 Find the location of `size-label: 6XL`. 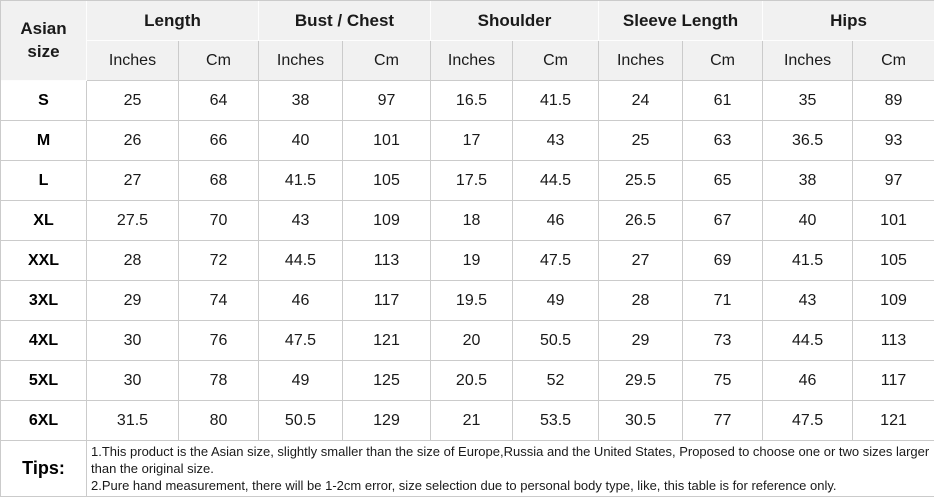

size-label: 6XL is located at coordinates (44, 421).